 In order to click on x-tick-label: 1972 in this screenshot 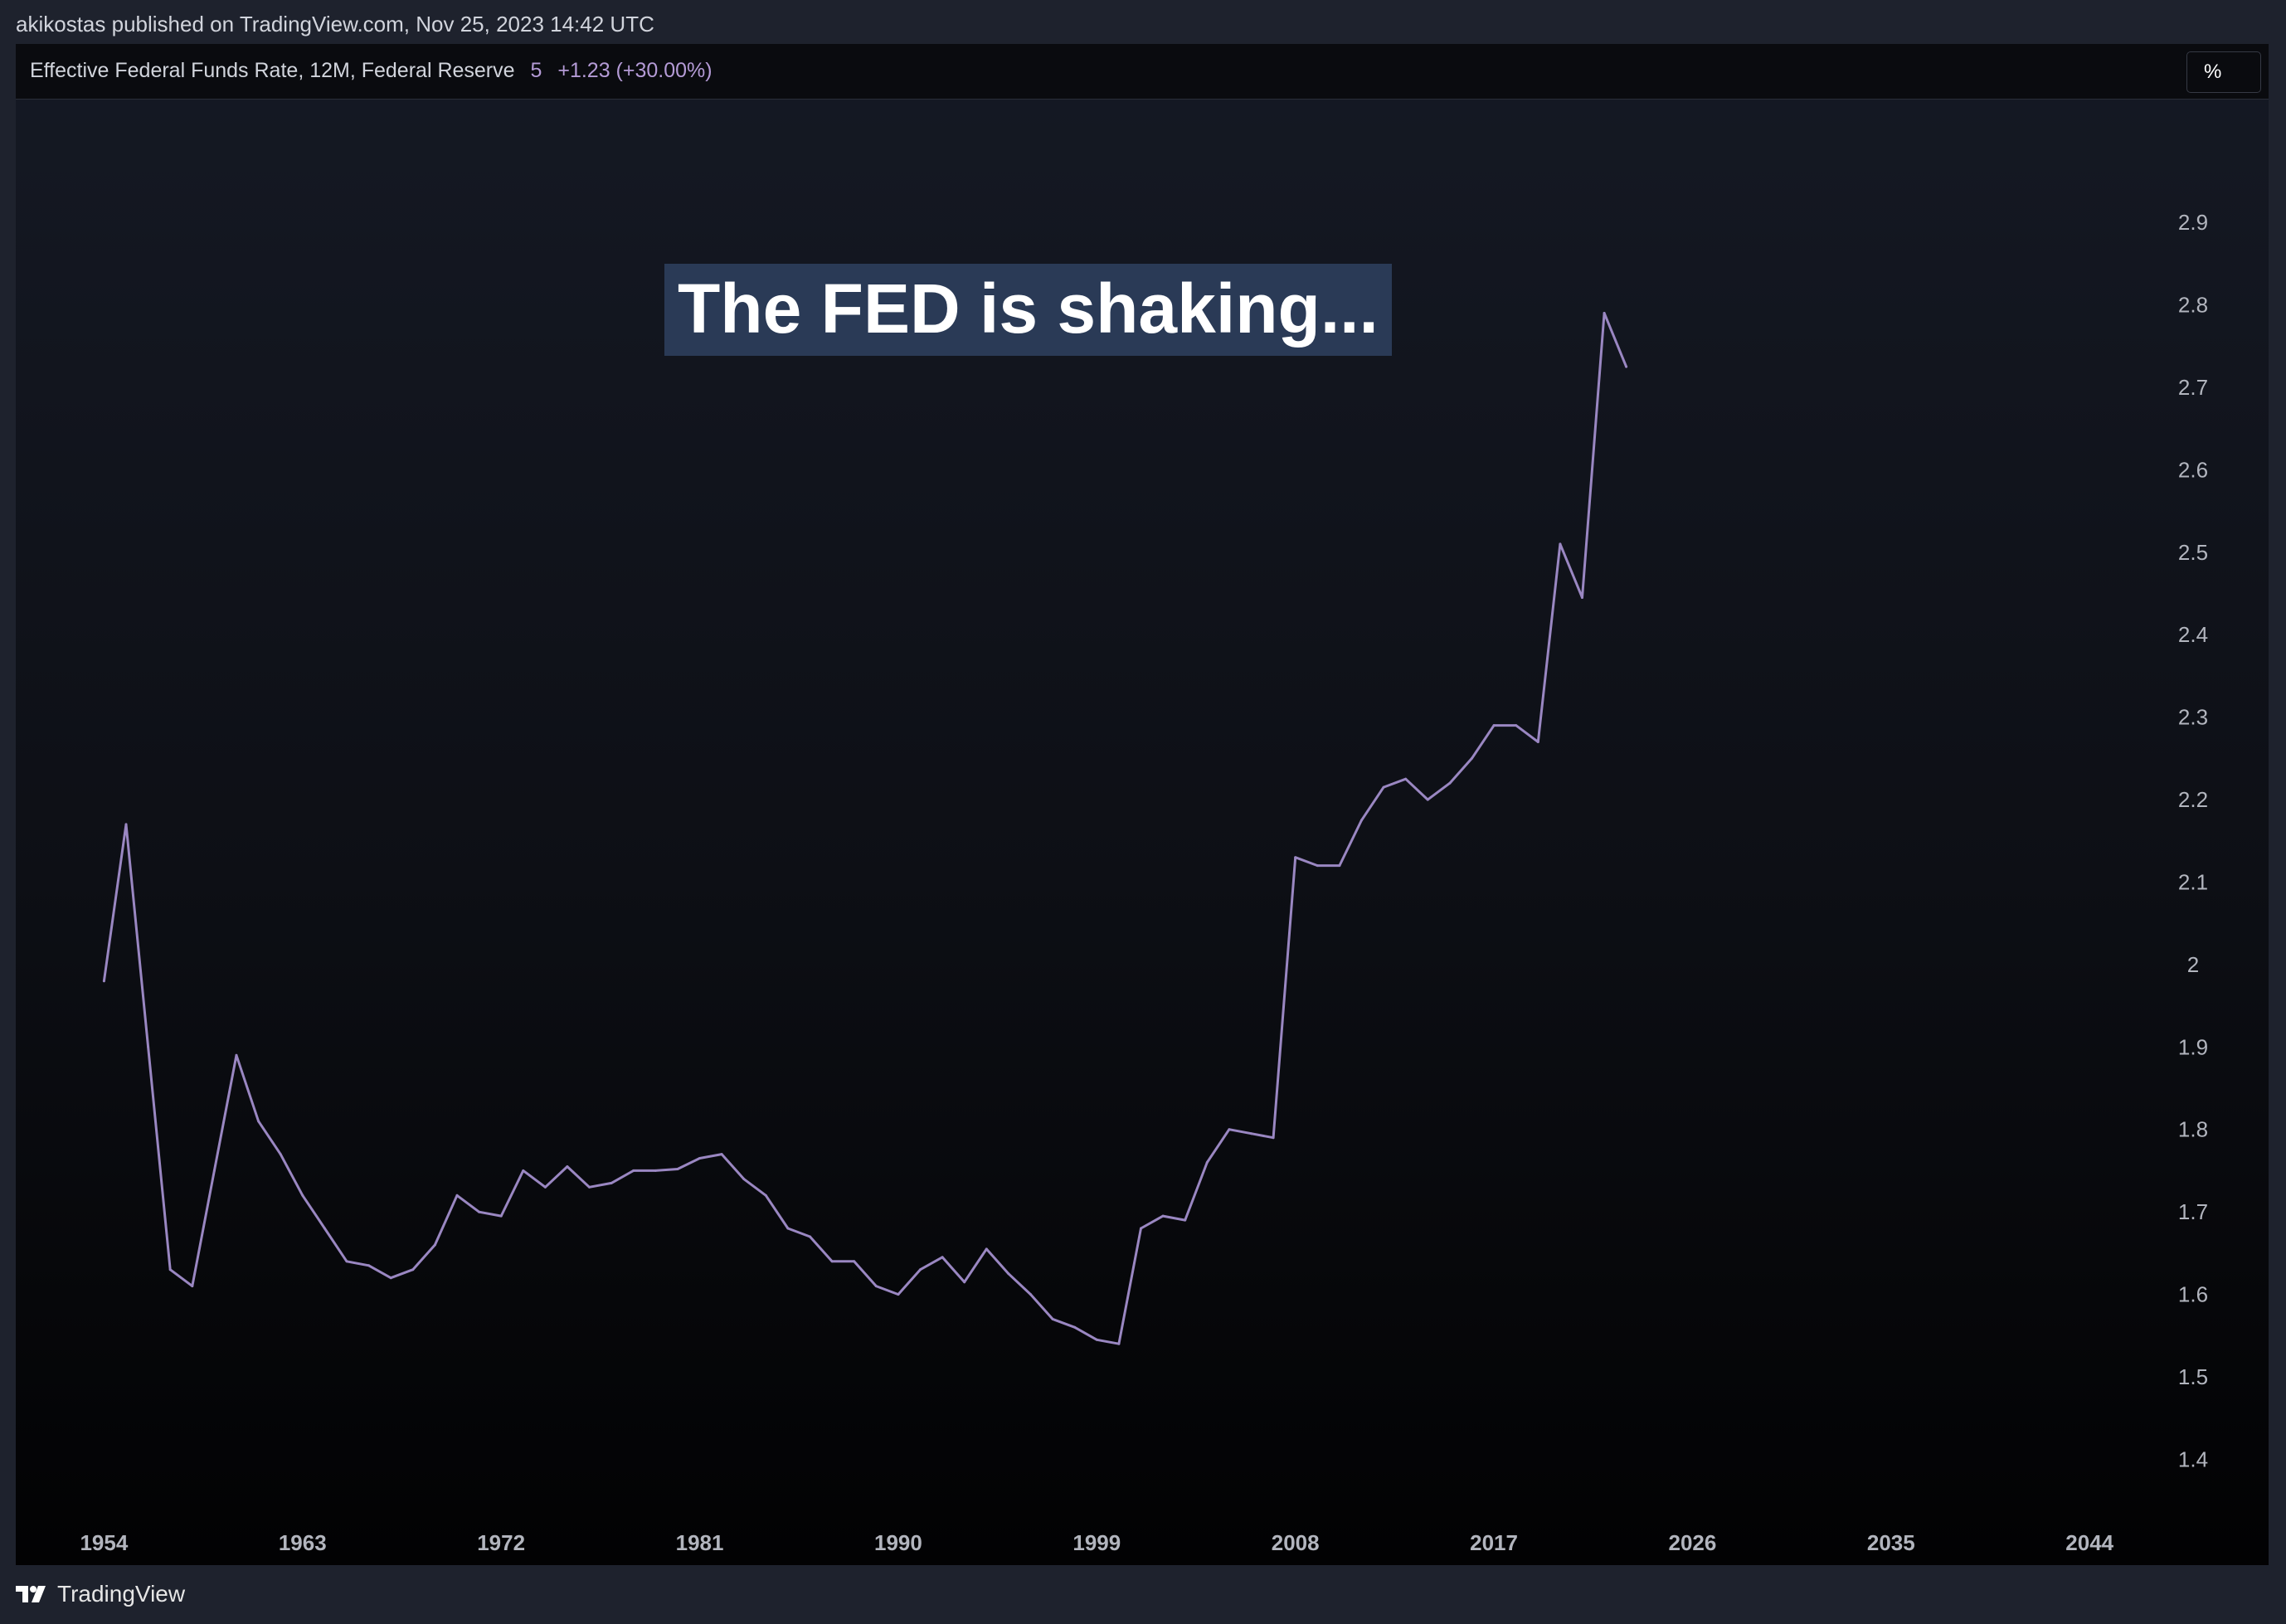, I will do `click(501, 1542)`.